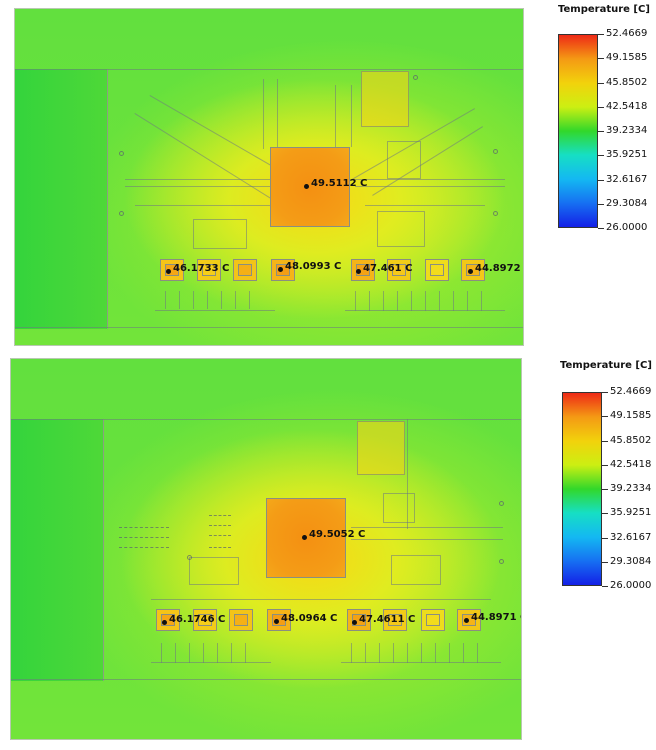 This screenshot has width=656, height=750. What do you see at coordinates (499, 268) in the screenshot?
I see `pad-temperature-label: 44.8972 C` at bounding box center [499, 268].